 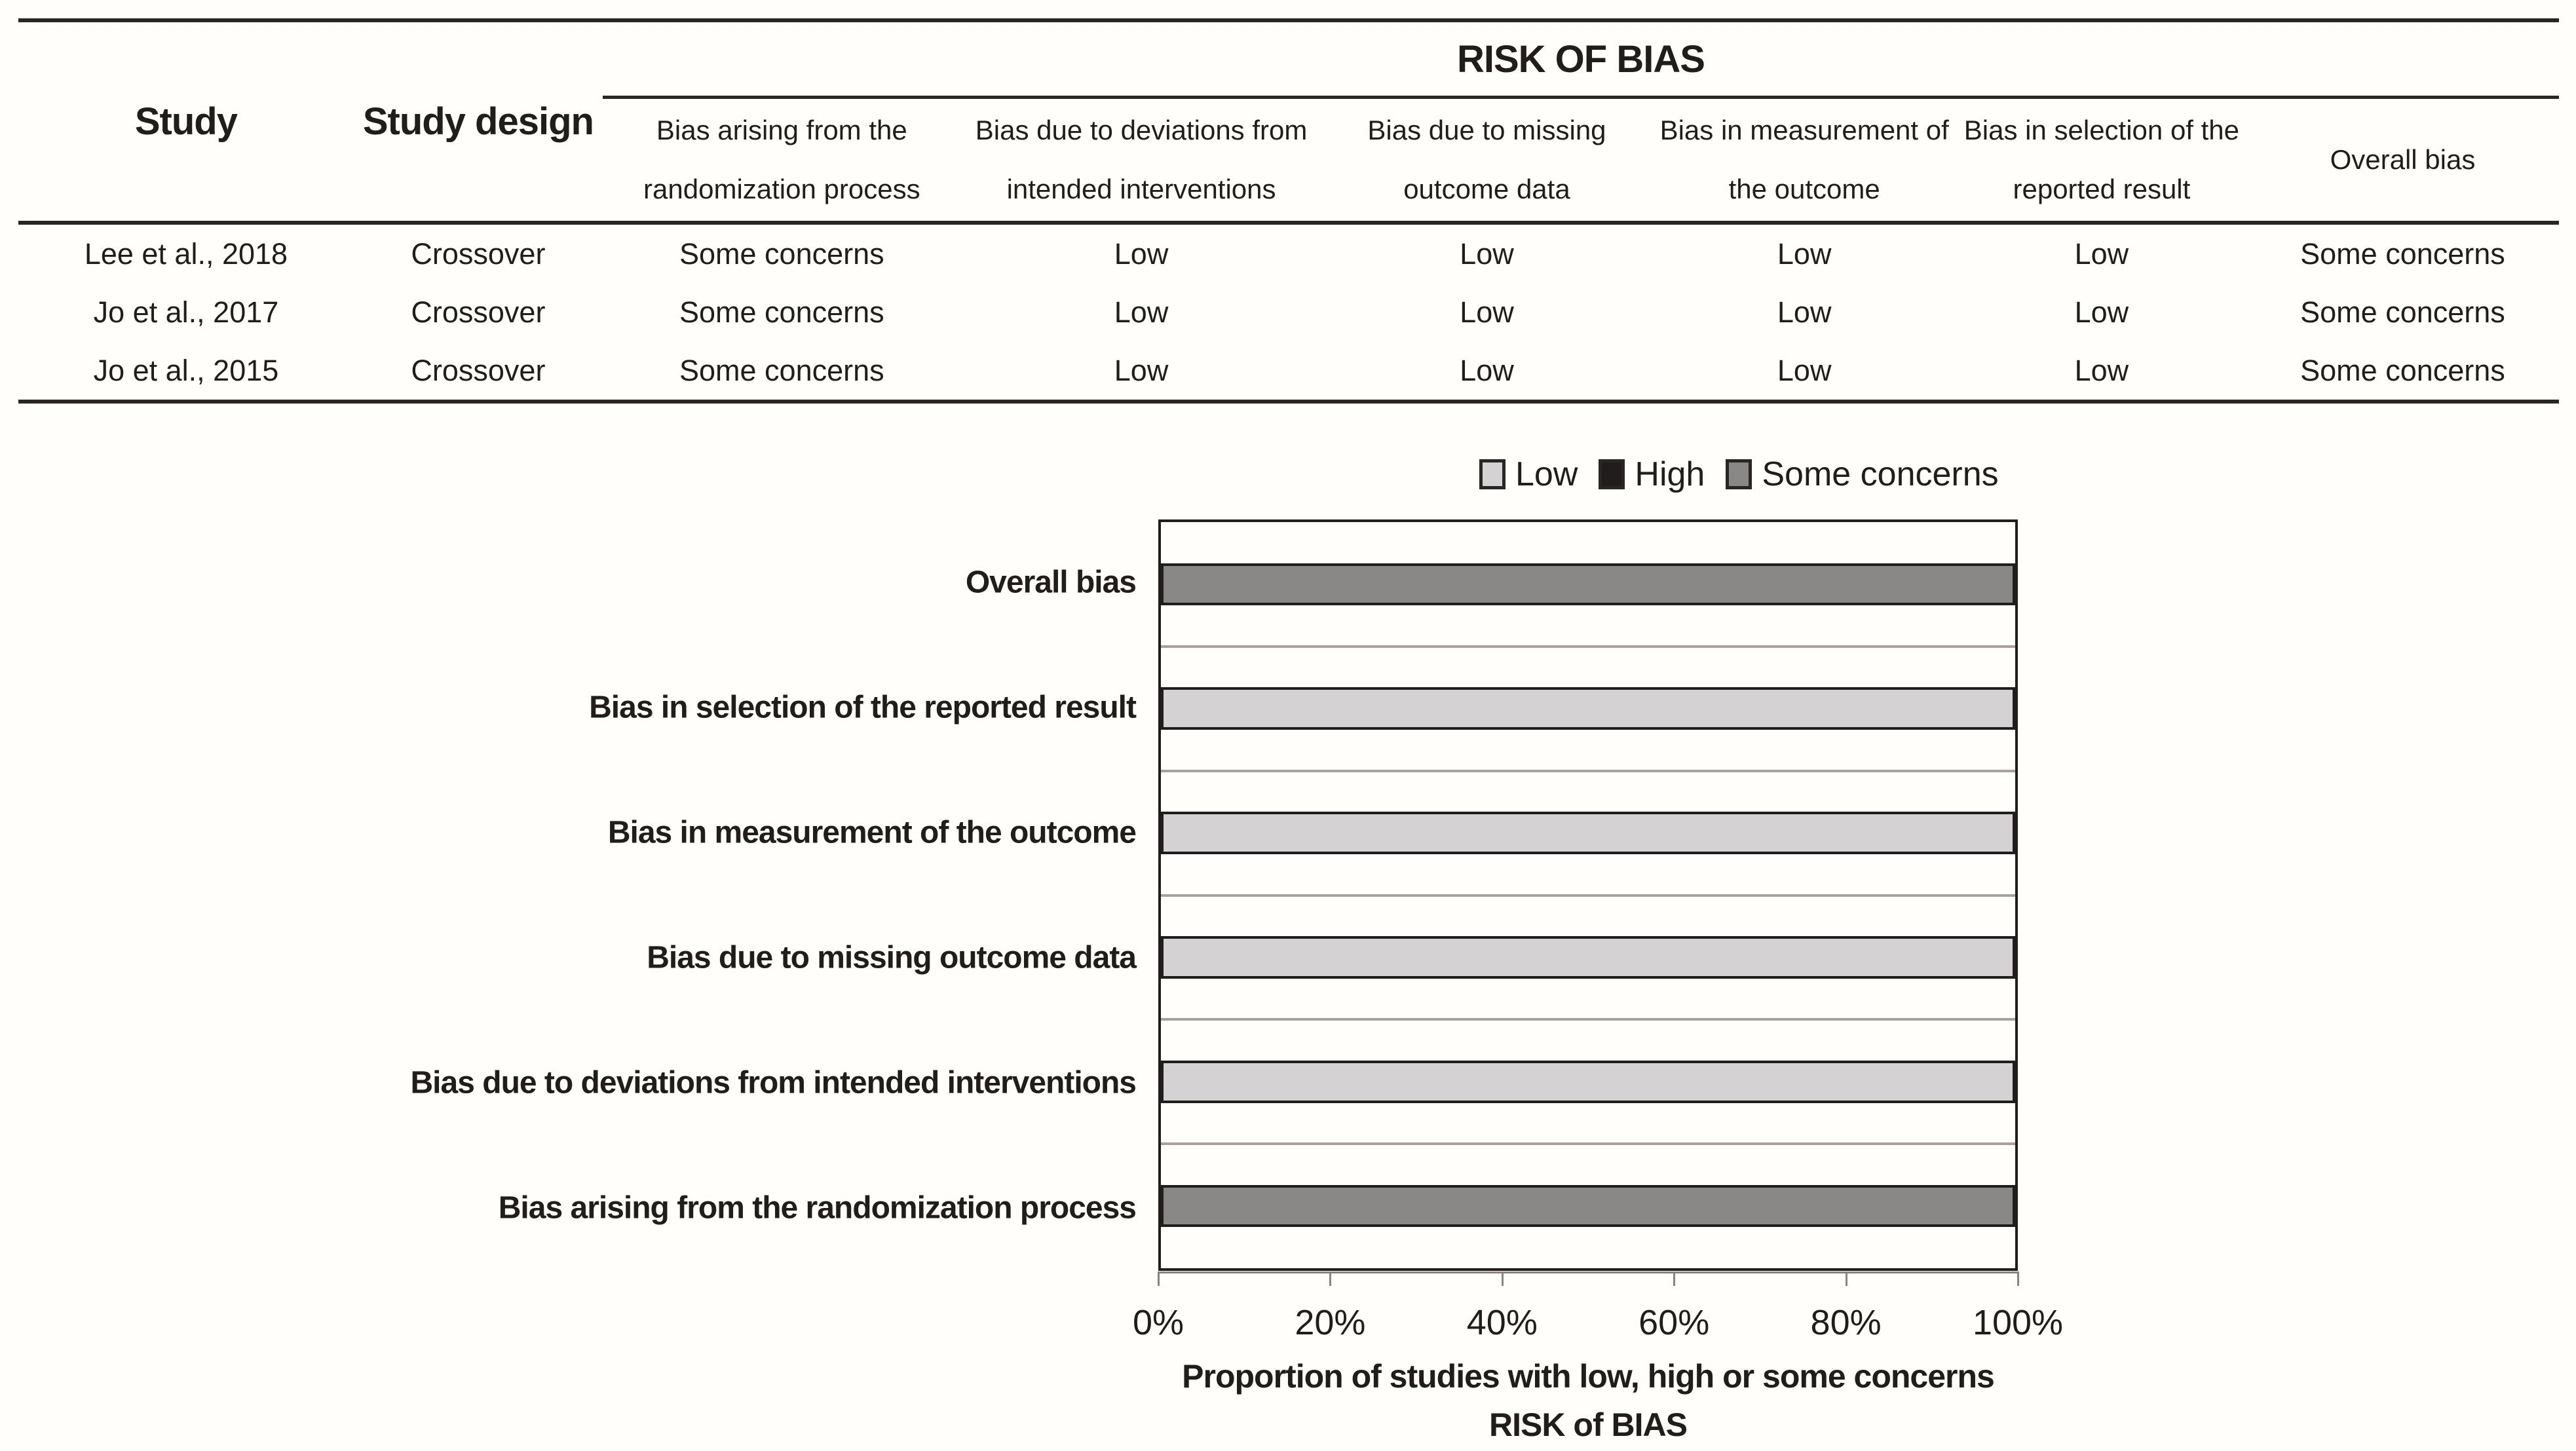 I want to click on bias-domain-column-header: Overall bias, so click(x=2402, y=161).